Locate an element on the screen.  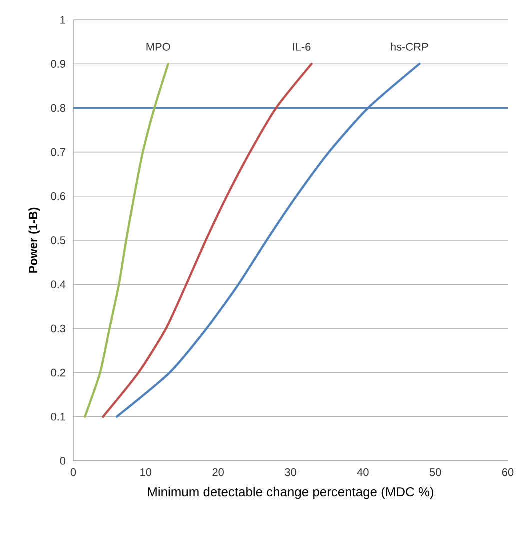
y-axis-title: Power (1-B) is located at coordinates (34, 240).